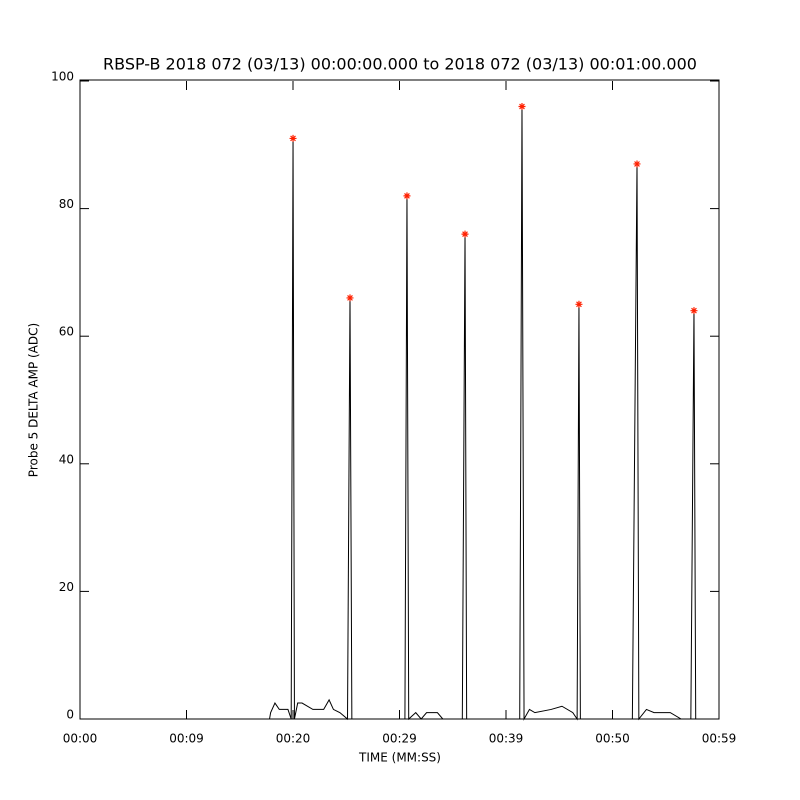 The height and width of the screenshot is (800, 800). What do you see at coordinates (399, 739) in the screenshot?
I see `x-tick-label: 00:29` at bounding box center [399, 739].